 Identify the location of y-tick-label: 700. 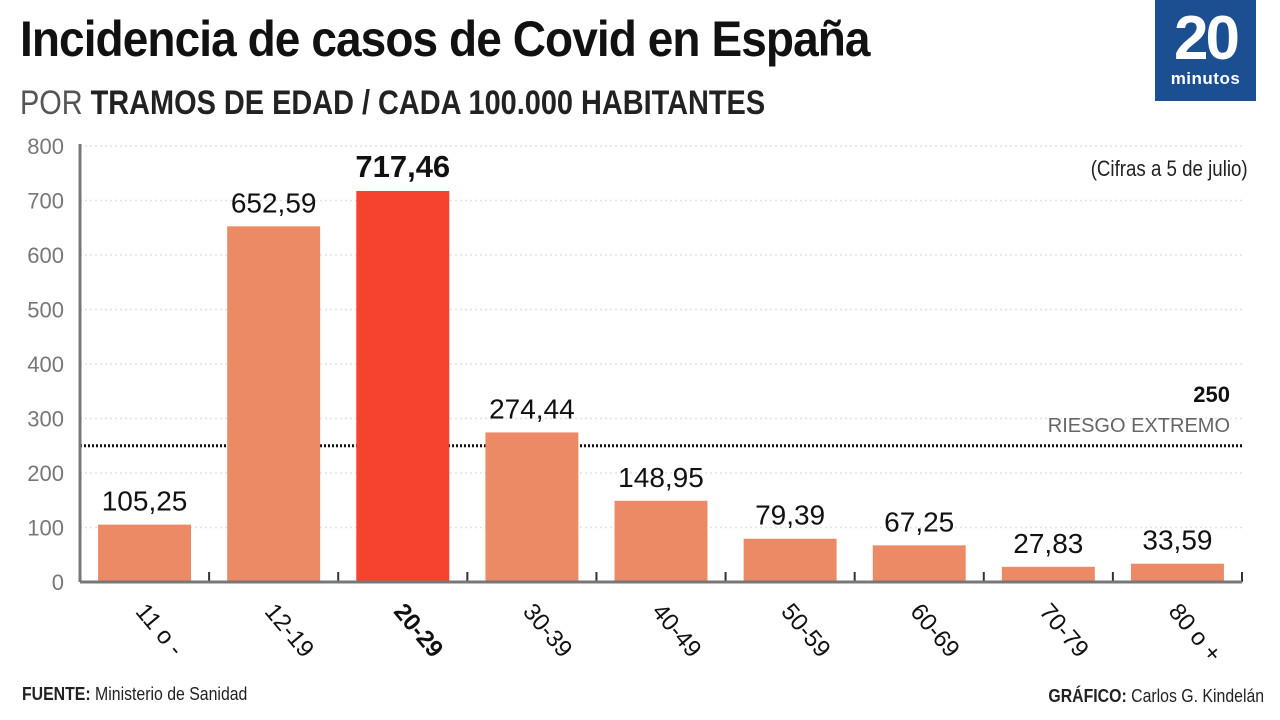
(45, 201).